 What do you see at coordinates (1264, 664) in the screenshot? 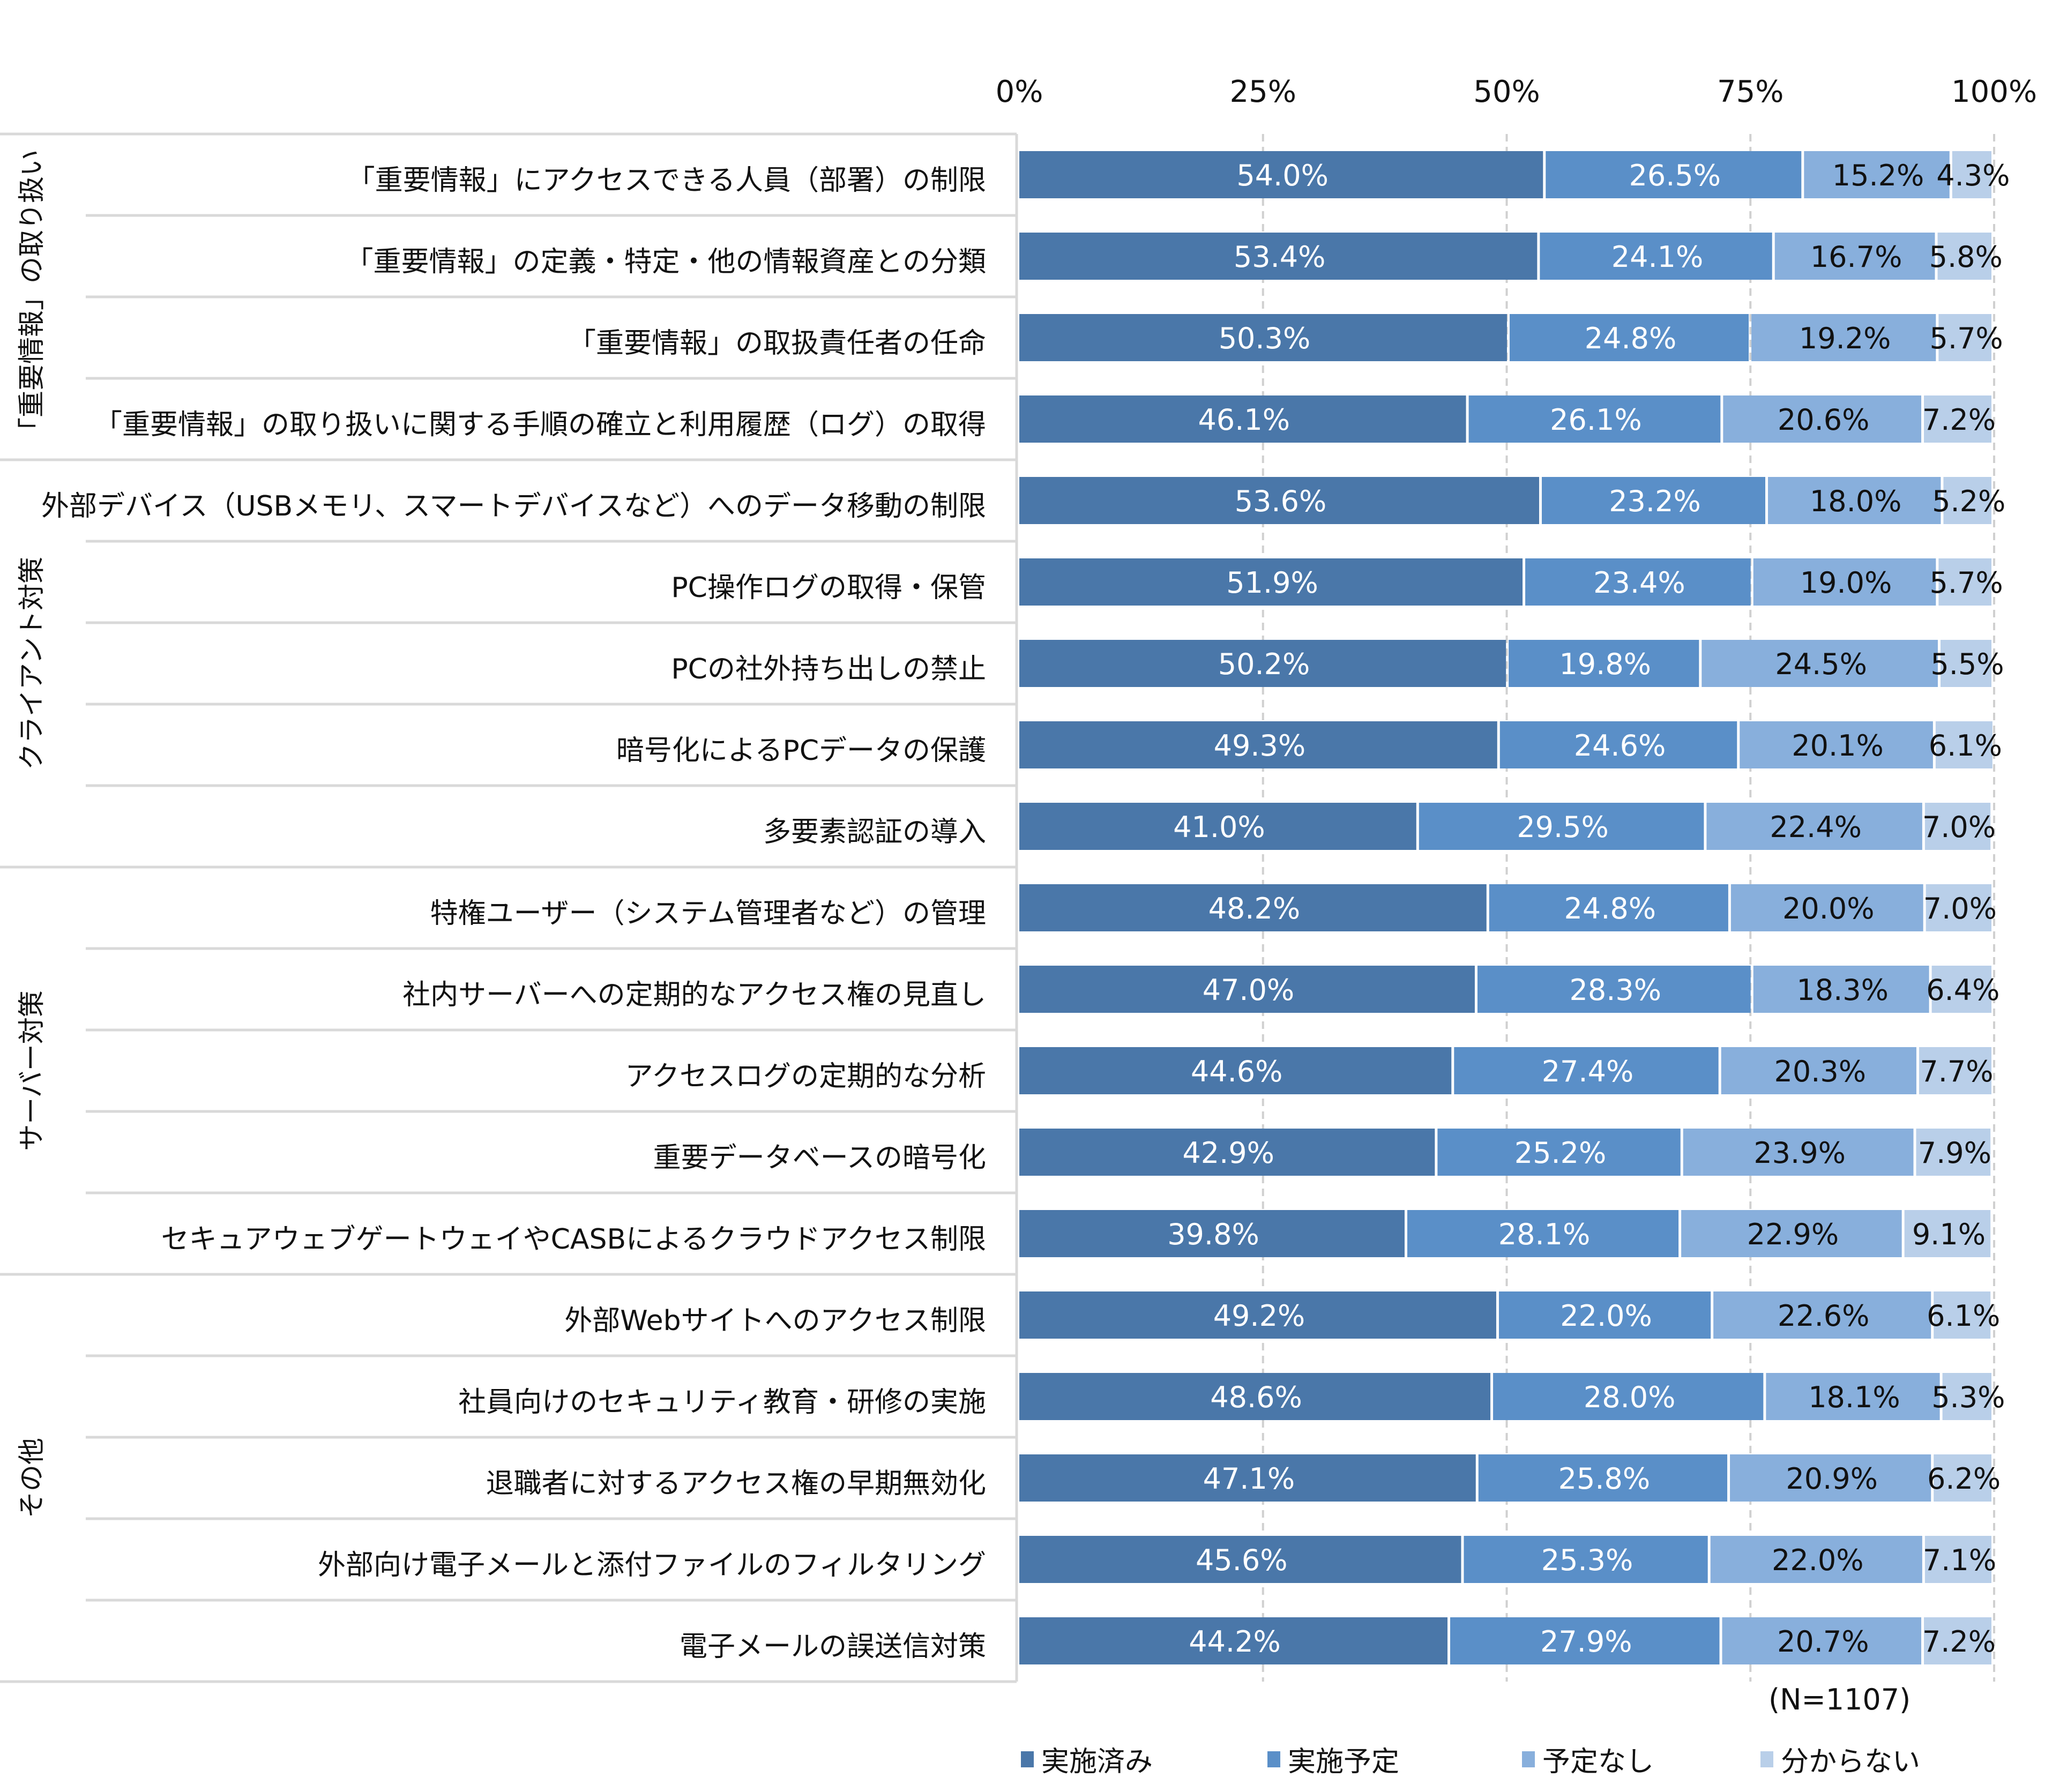
I see `data-label: 50.2%` at bounding box center [1264, 664].